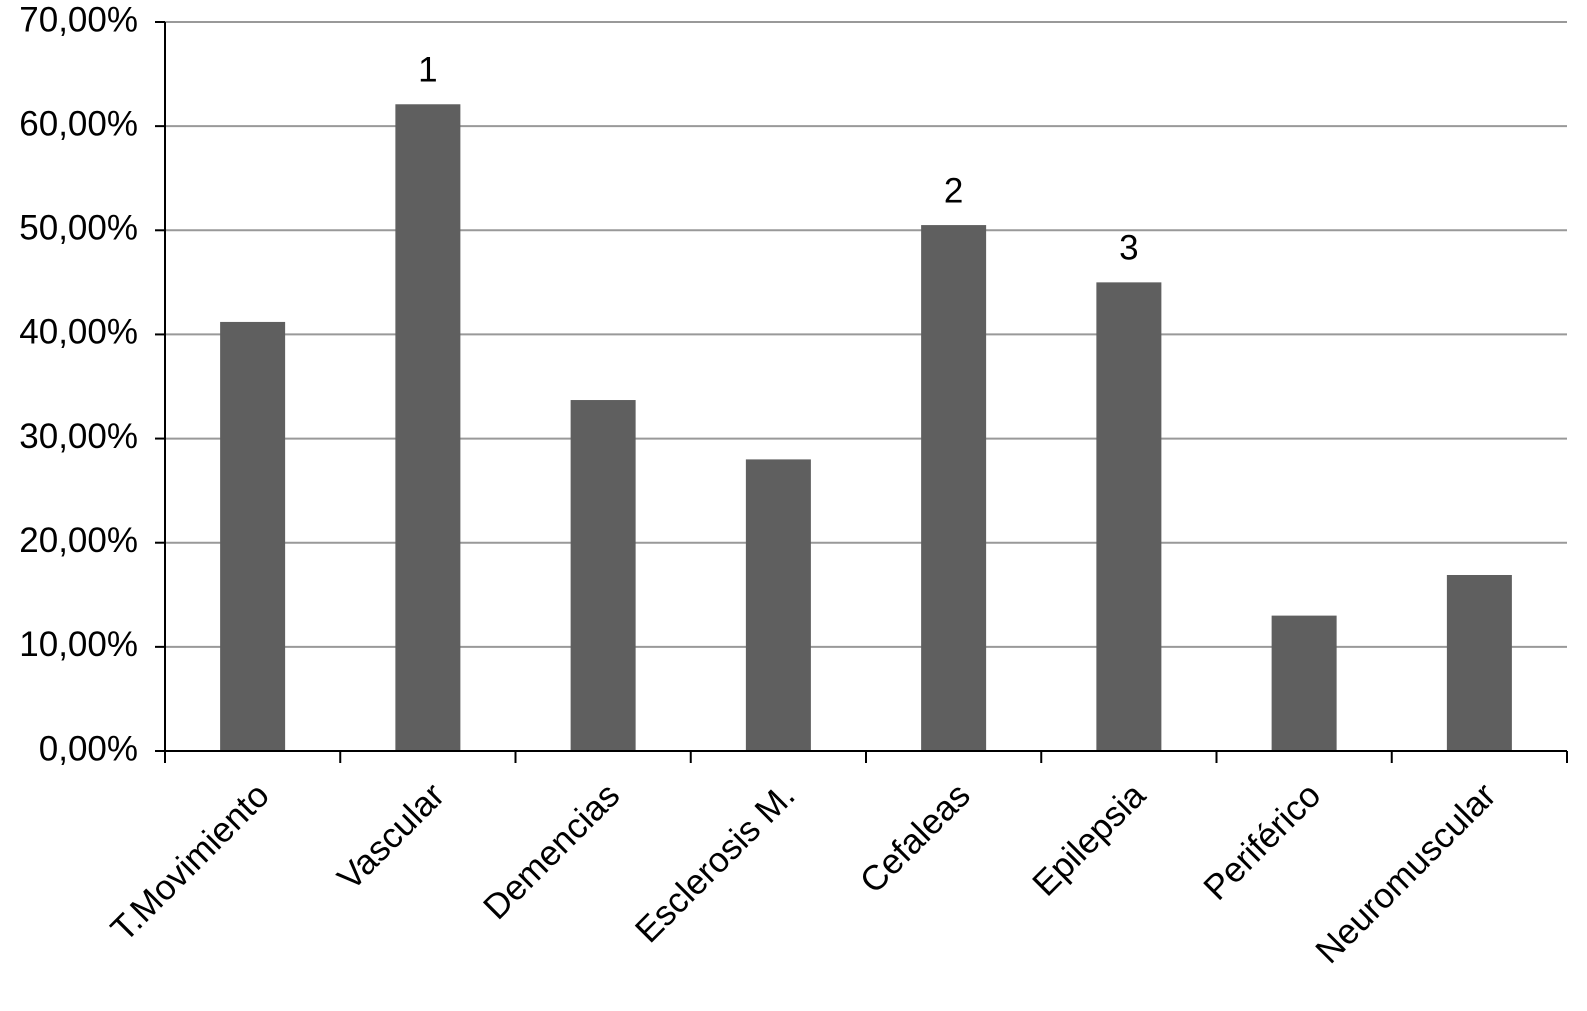  I want to click on y-tick-label: 10,00%, so click(78, 644).